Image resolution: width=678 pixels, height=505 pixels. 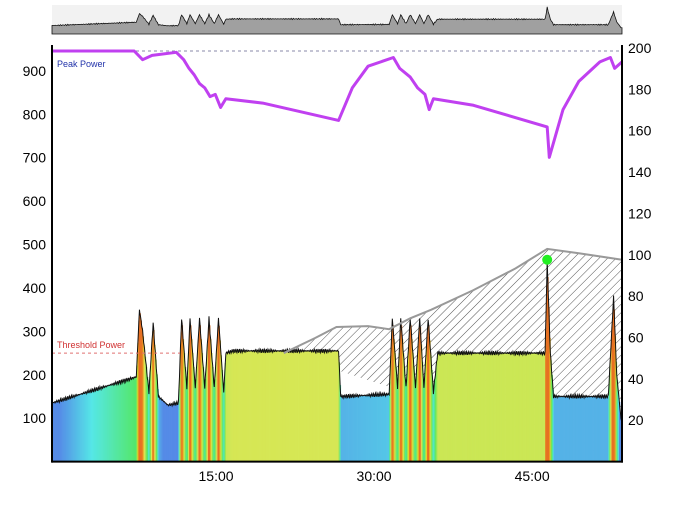 I want to click on left-tick-label: 900, so click(x=35, y=71).